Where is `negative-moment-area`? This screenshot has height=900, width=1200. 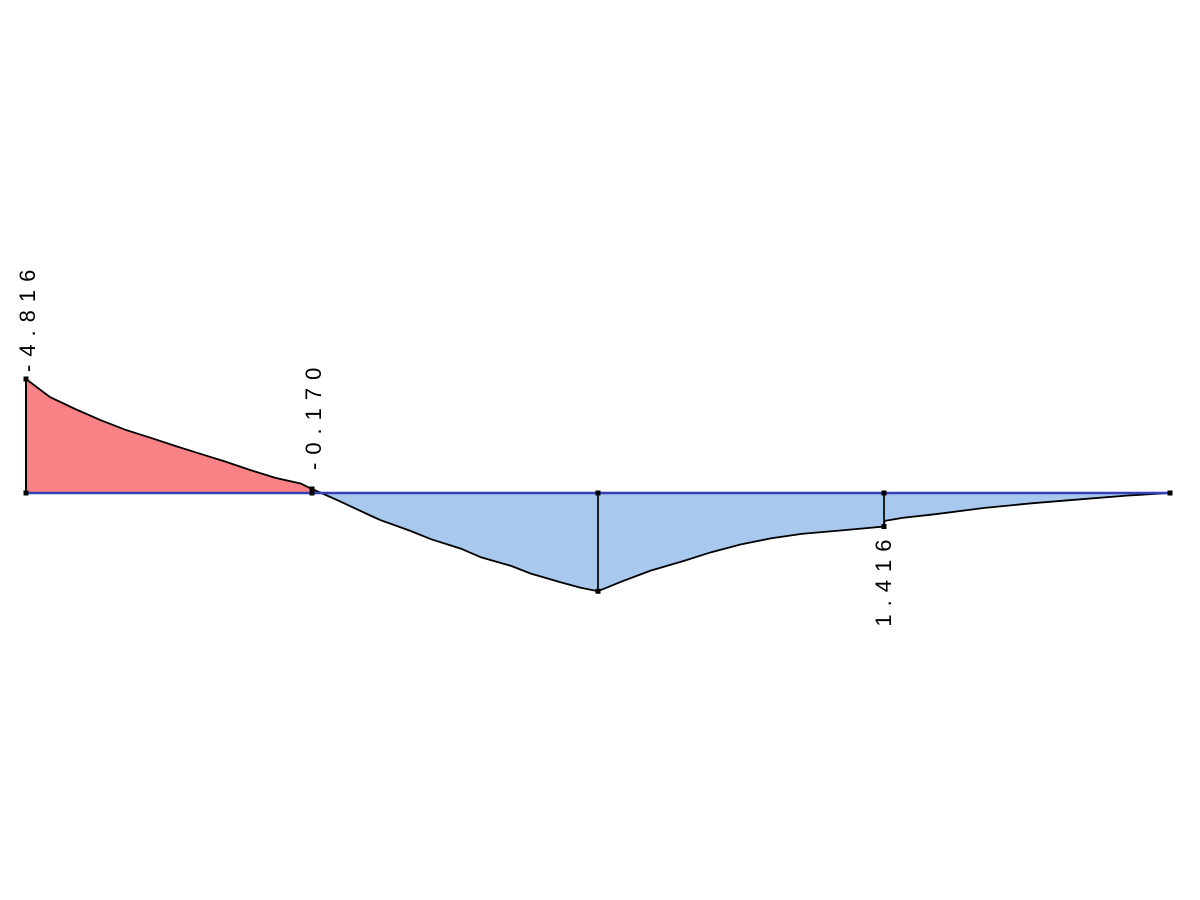 negative-moment-area is located at coordinates (173, 435).